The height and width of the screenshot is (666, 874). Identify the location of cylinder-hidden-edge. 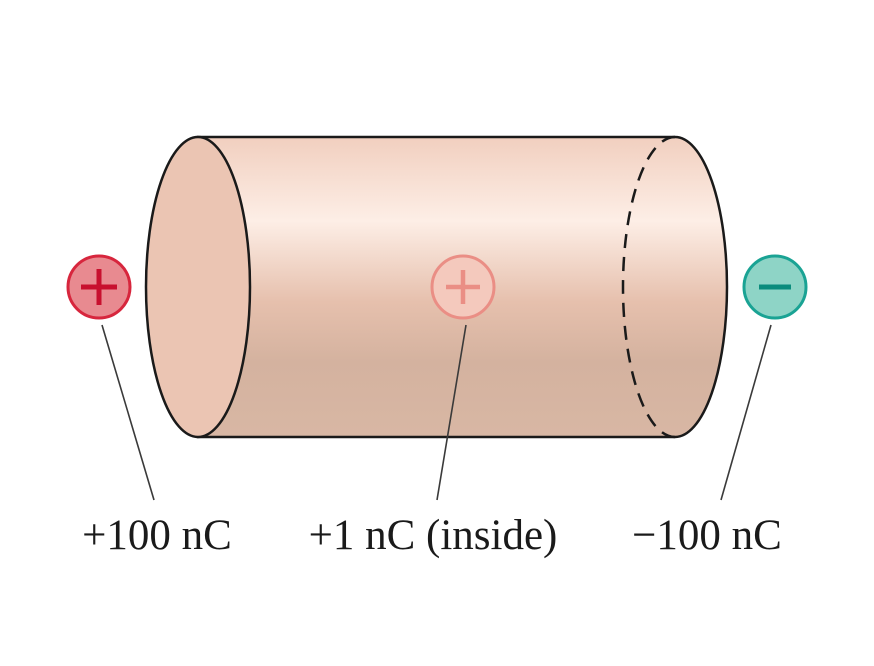
(648, 287).